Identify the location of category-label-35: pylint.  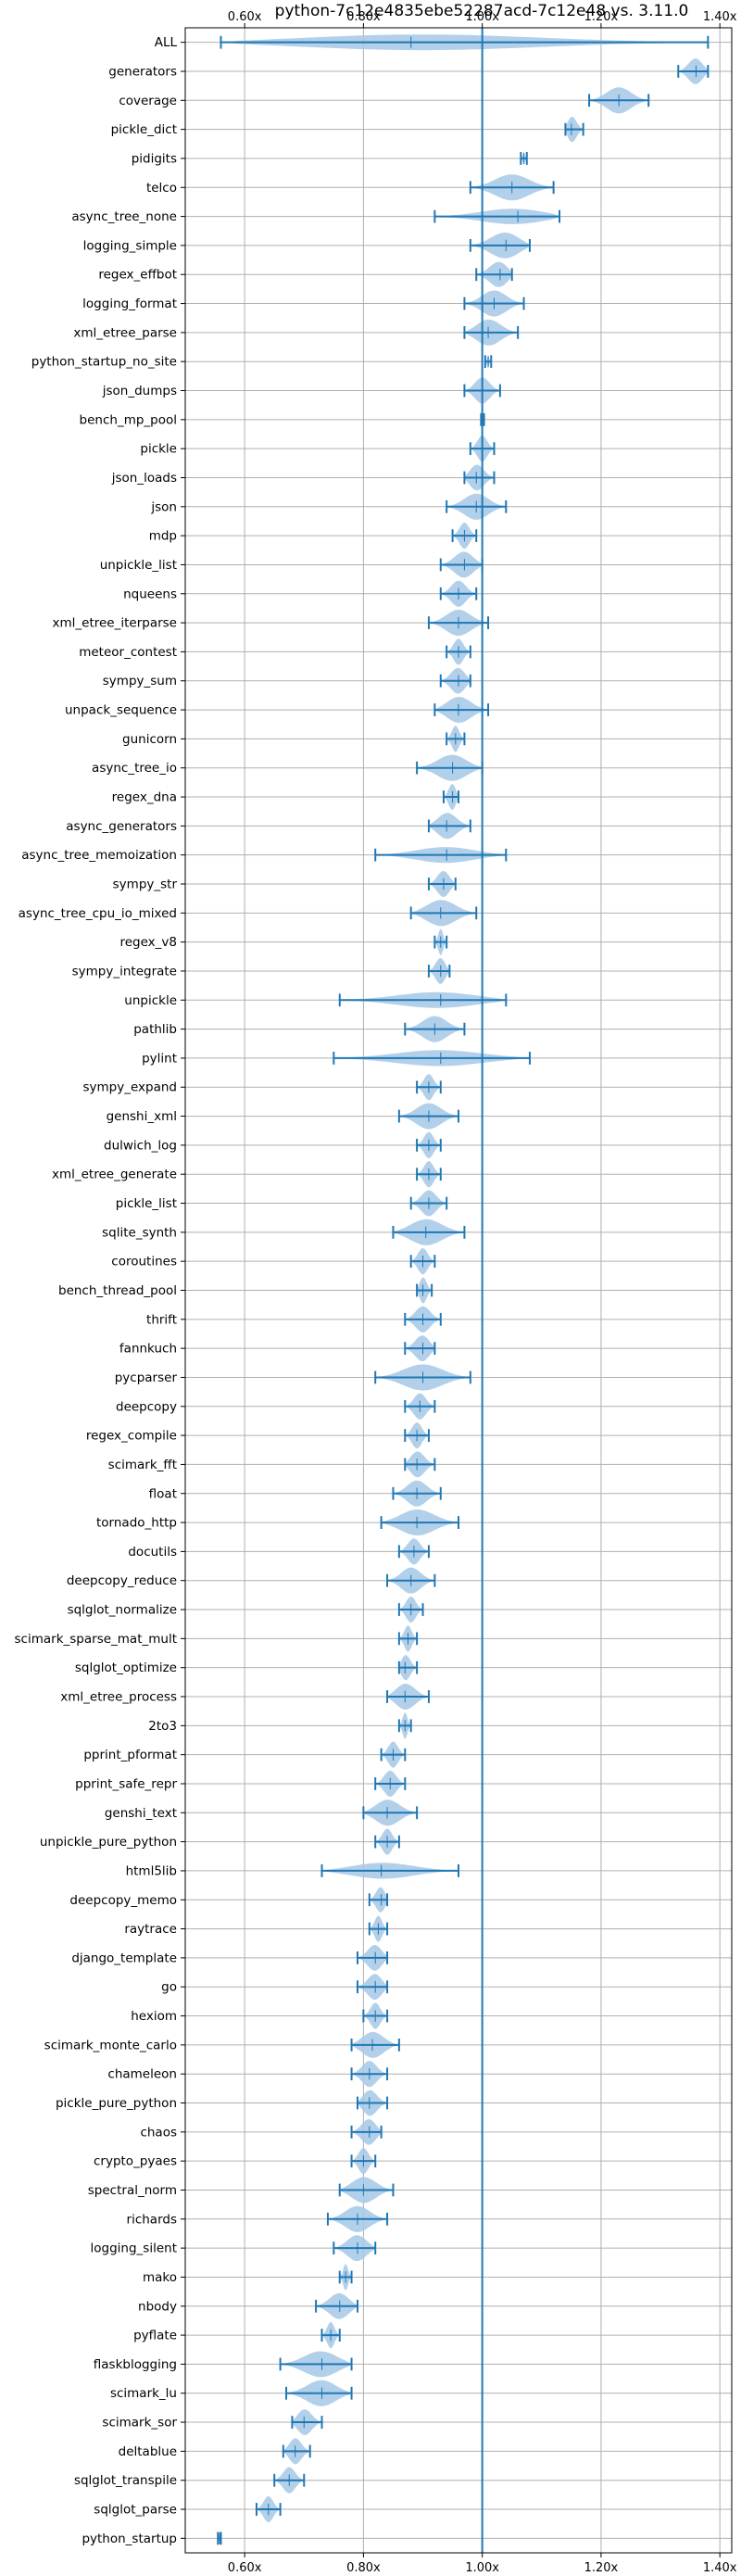
(159, 1058).